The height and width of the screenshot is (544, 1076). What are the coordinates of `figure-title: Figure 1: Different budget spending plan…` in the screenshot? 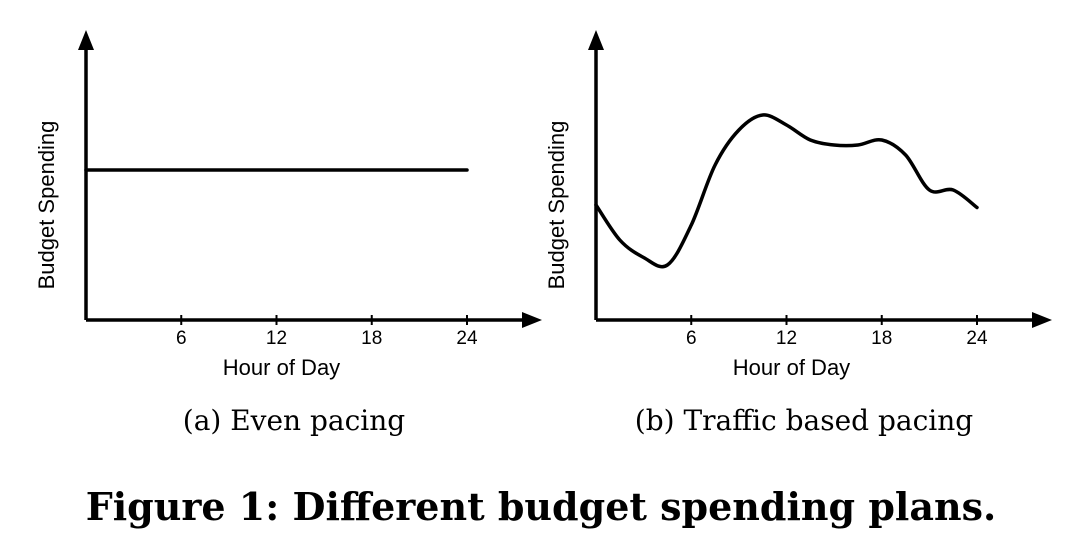 It's located at (541, 506).